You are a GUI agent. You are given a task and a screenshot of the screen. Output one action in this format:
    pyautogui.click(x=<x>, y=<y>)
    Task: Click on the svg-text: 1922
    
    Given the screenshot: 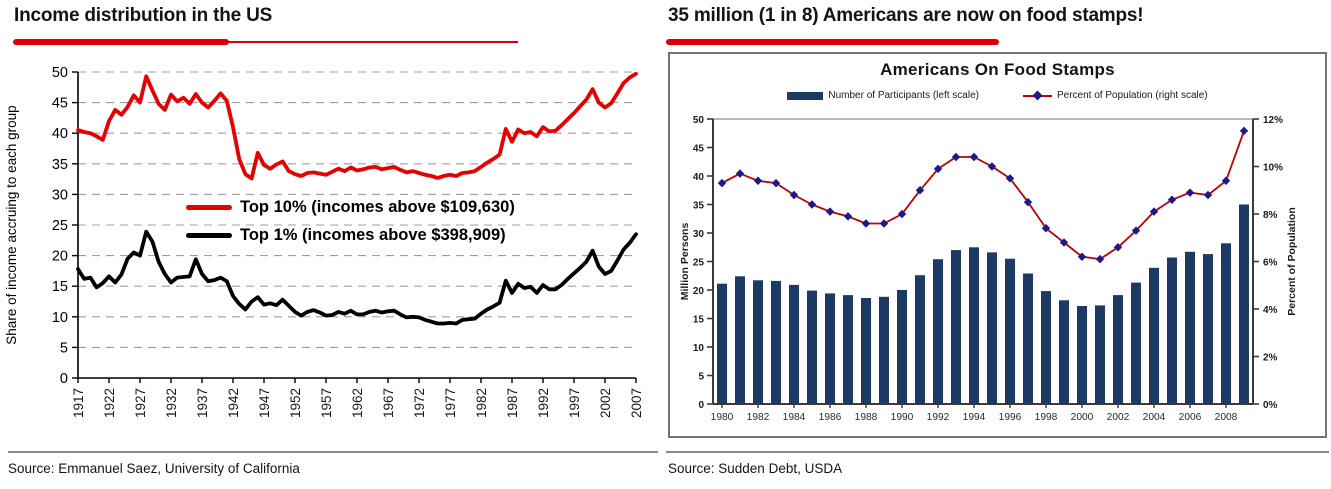 What is the action you would take?
    pyautogui.click(x=109, y=403)
    